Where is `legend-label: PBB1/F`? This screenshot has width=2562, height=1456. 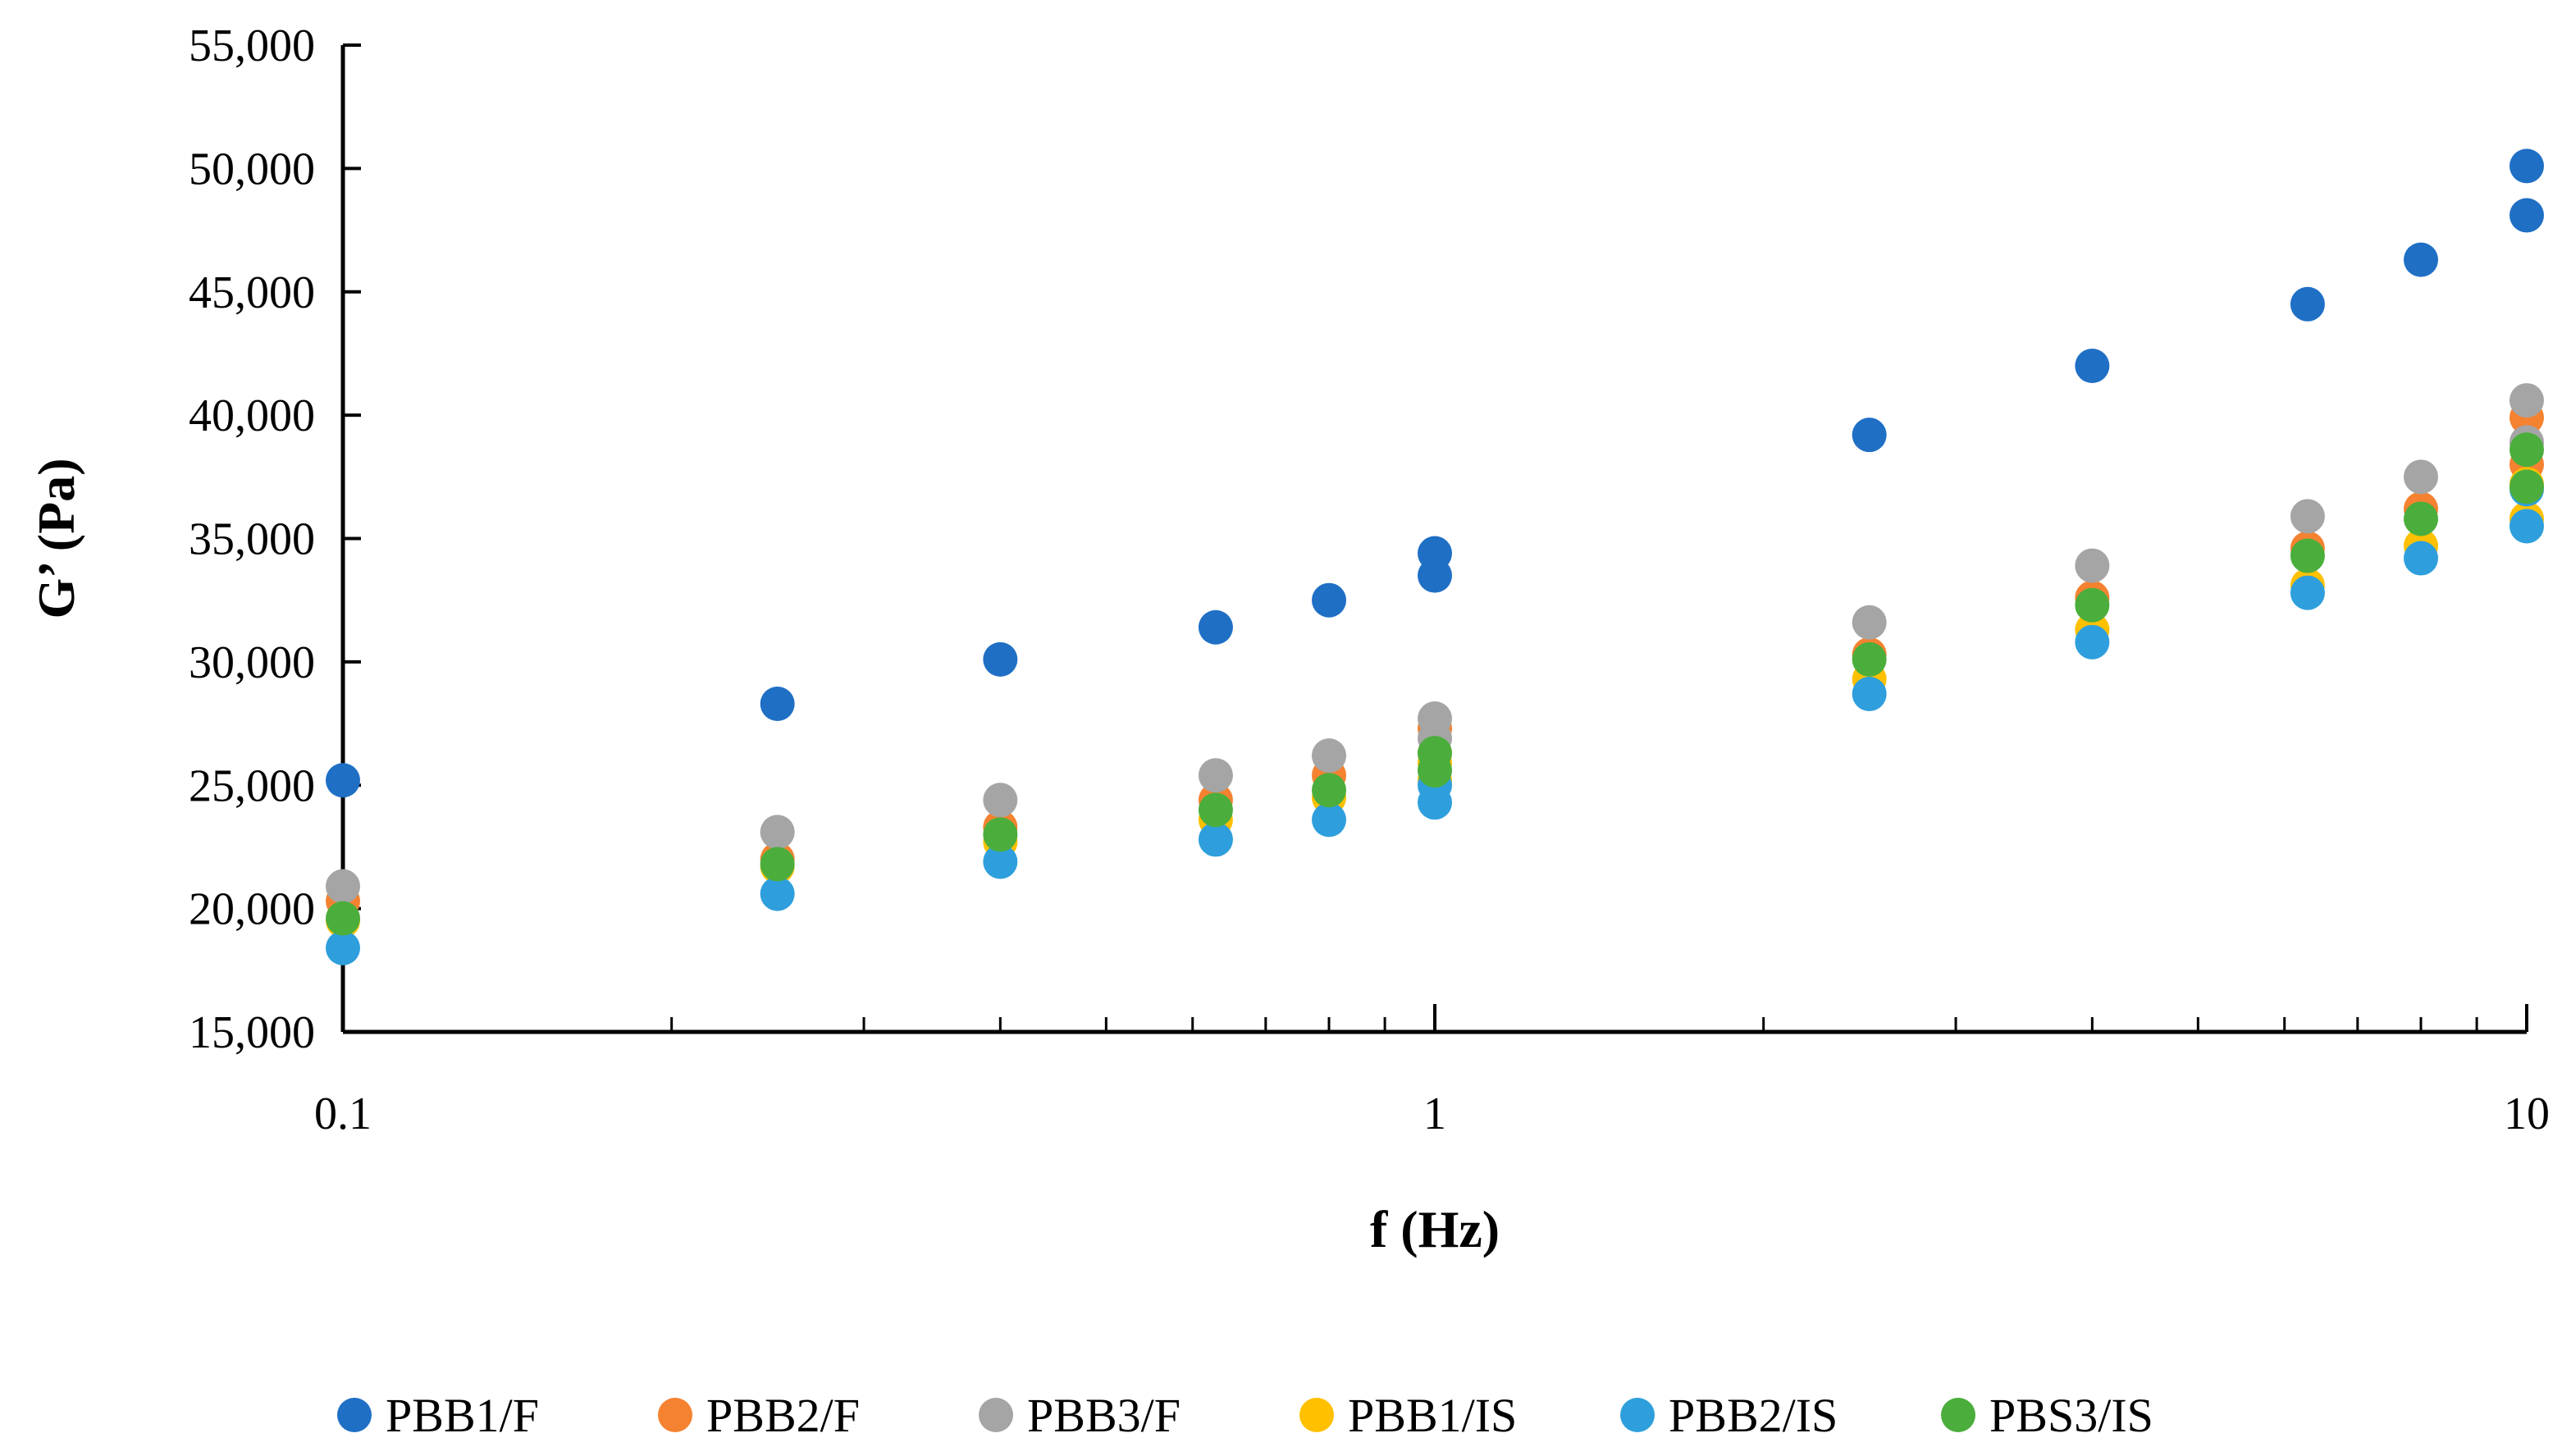 legend-label: PBB1/F is located at coordinates (462, 1416).